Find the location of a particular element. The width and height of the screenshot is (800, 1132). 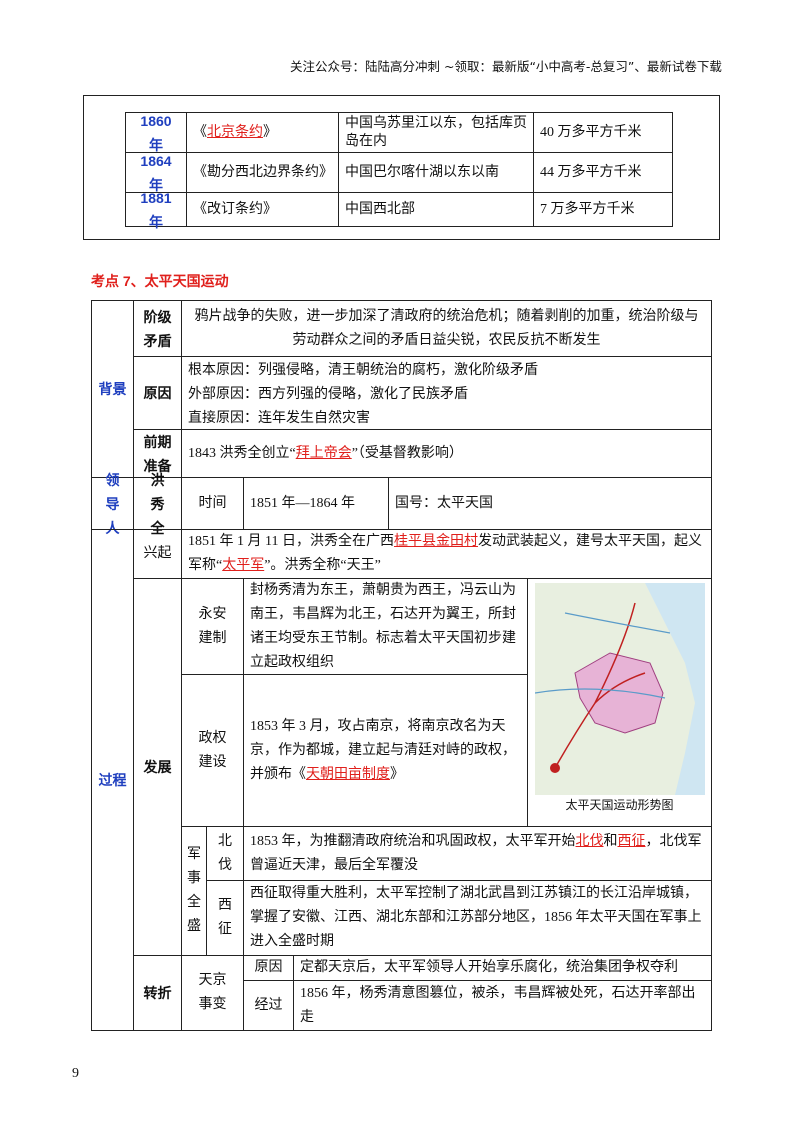

territory: 中国巴尔喀什湖以东以南 is located at coordinates (436, 172).